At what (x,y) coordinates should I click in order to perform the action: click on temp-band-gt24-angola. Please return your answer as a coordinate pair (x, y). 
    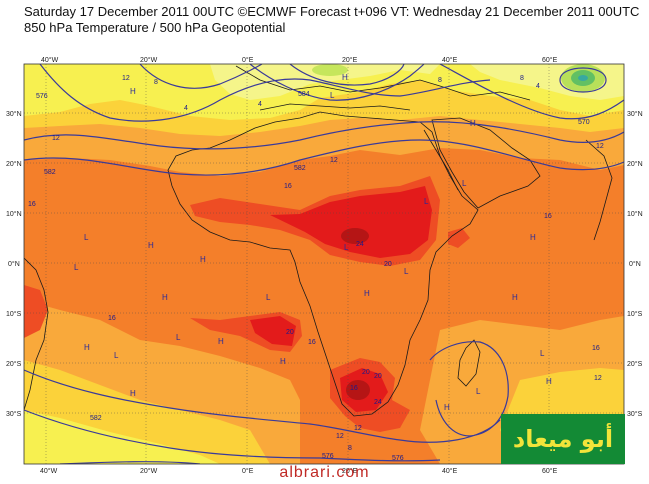
    Looking at the image, I should click on (273, 331).